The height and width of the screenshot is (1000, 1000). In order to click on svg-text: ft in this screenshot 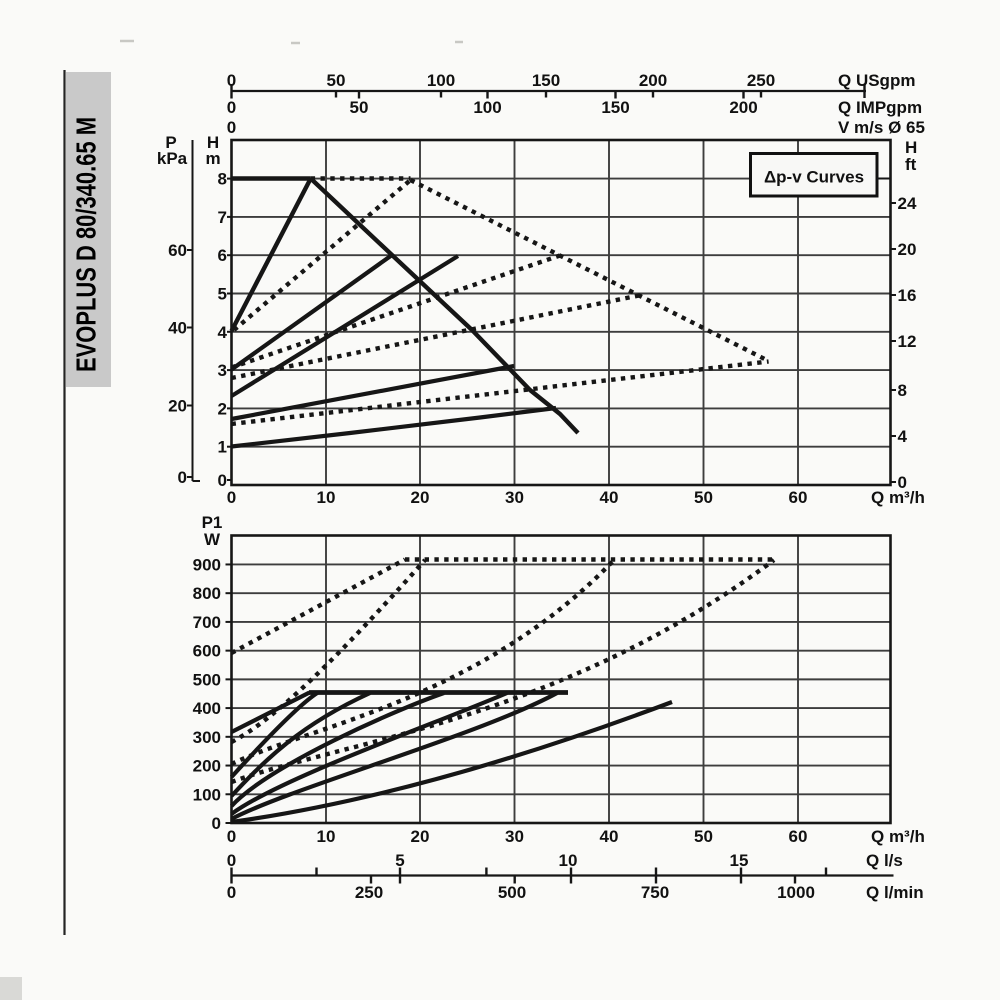, I will do `click(911, 164)`.